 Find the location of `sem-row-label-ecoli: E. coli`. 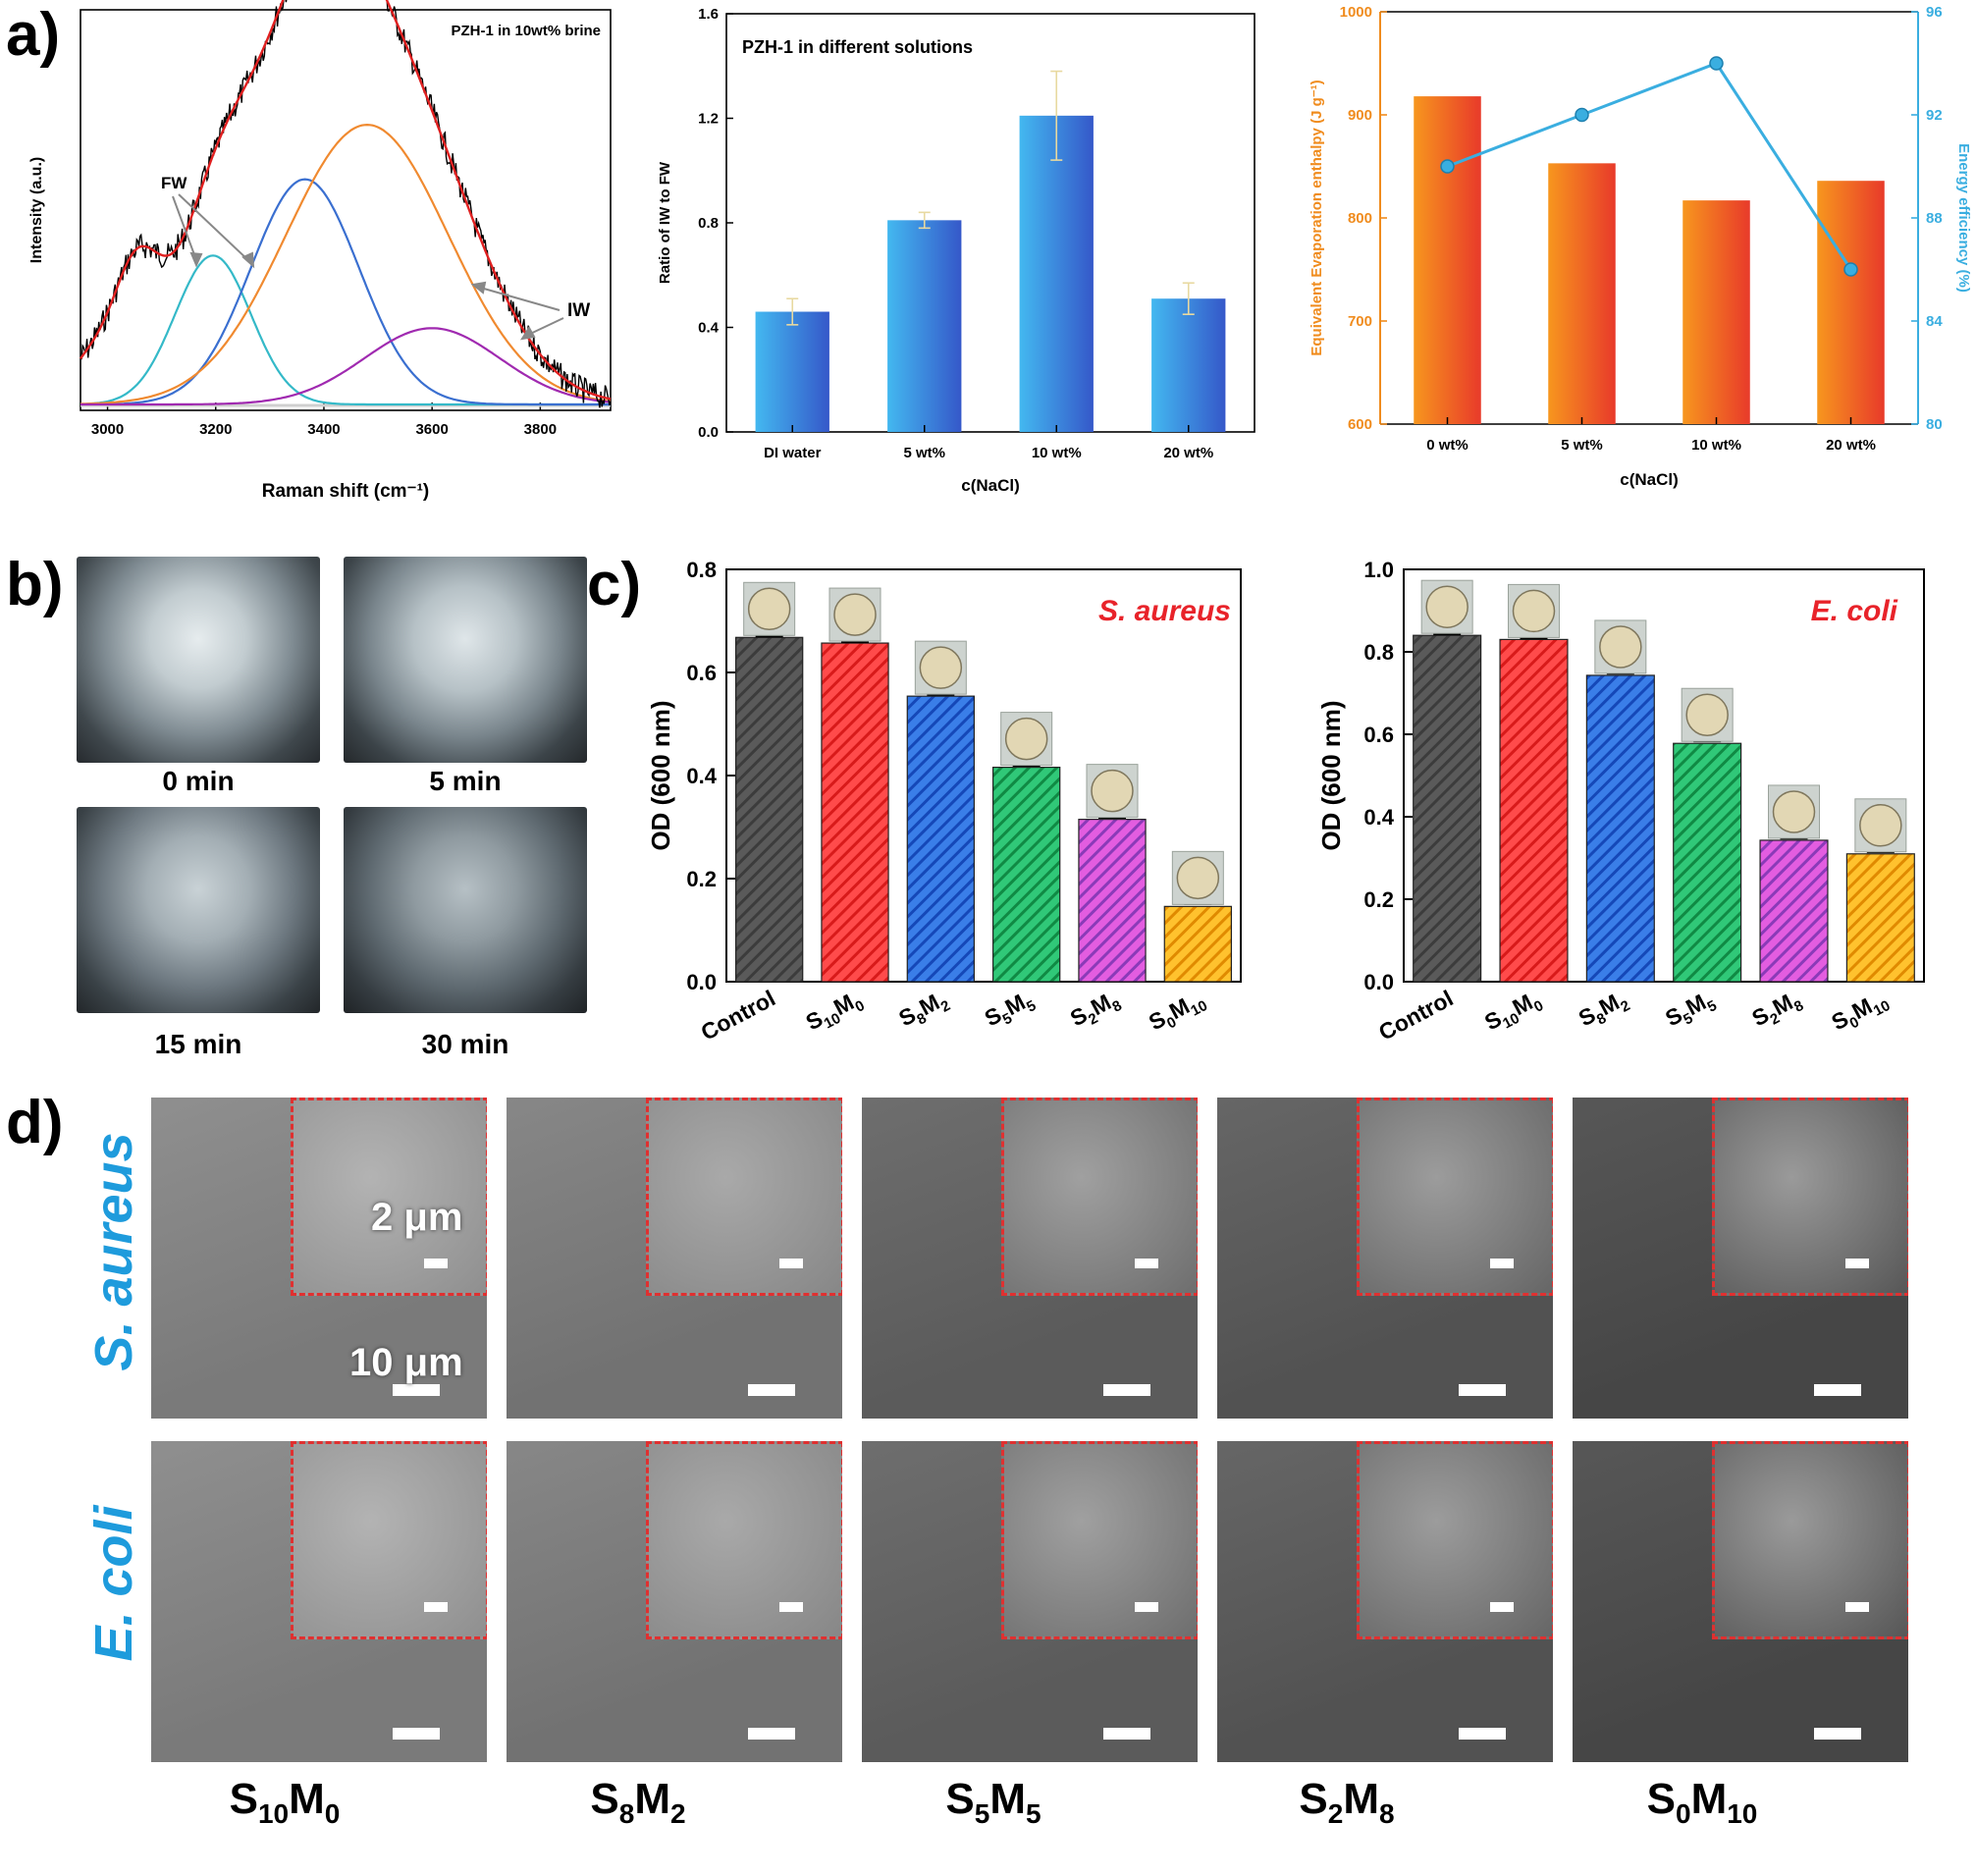

sem-row-label-ecoli: E. coli is located at coordinates (113, 1584).